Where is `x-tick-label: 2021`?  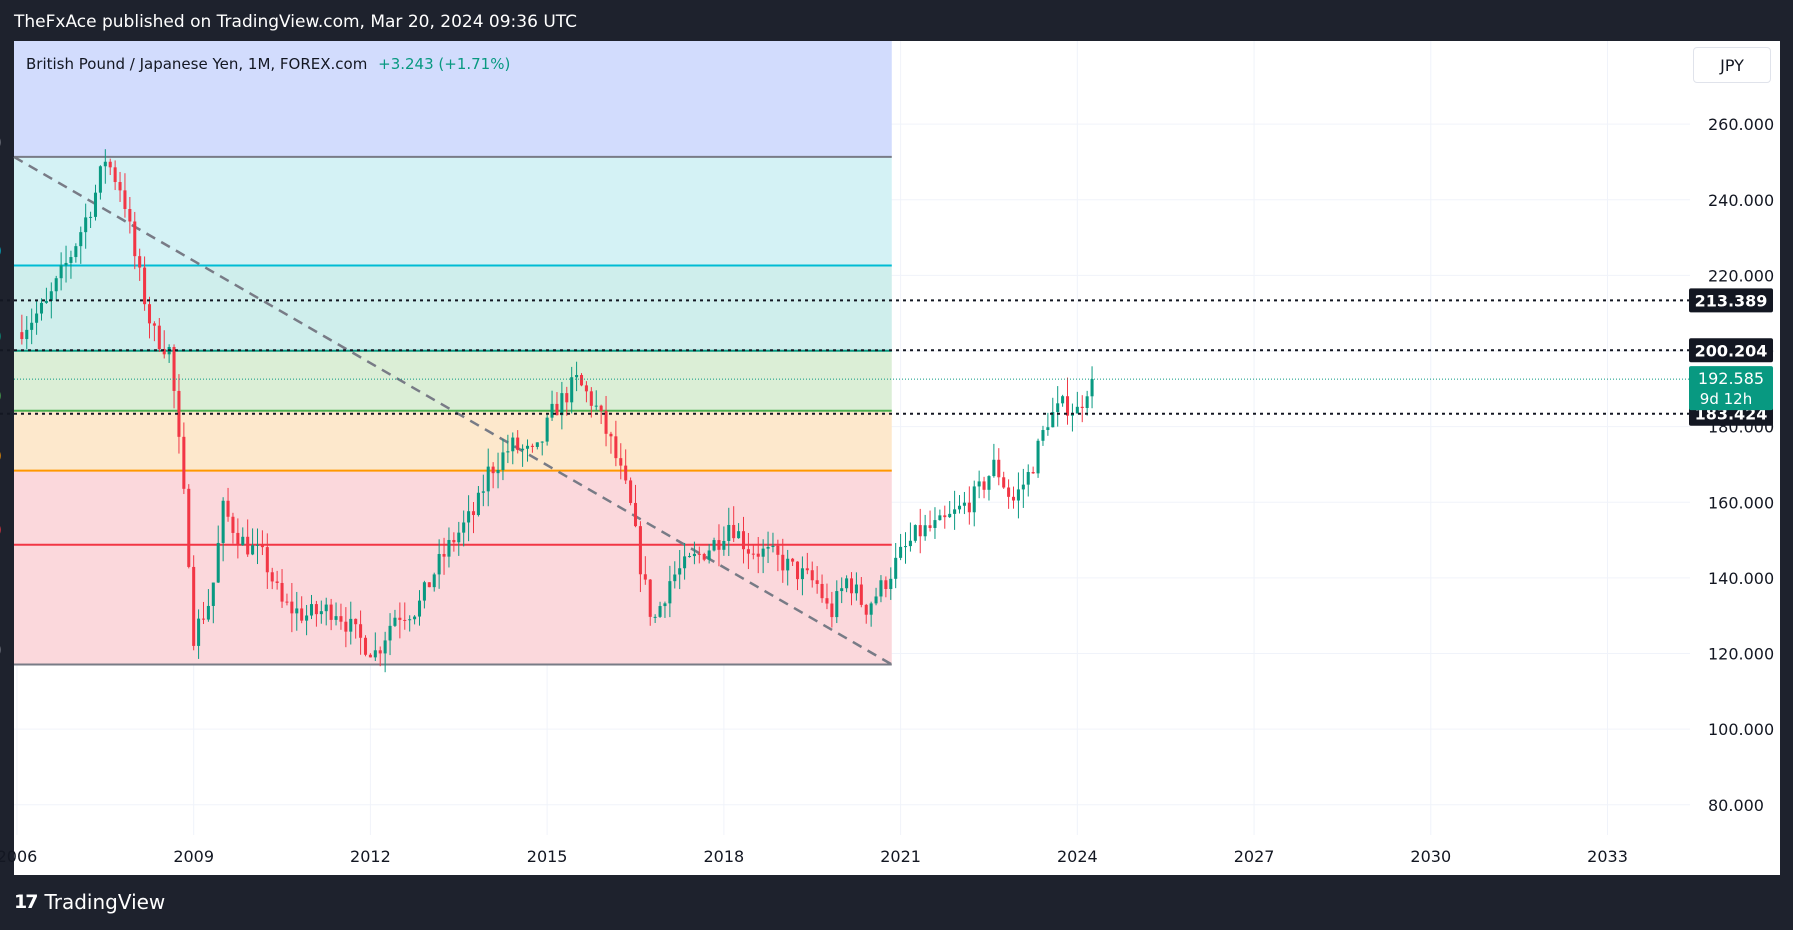
x-tick-label: 2021 is located at coordinates (900, 856).